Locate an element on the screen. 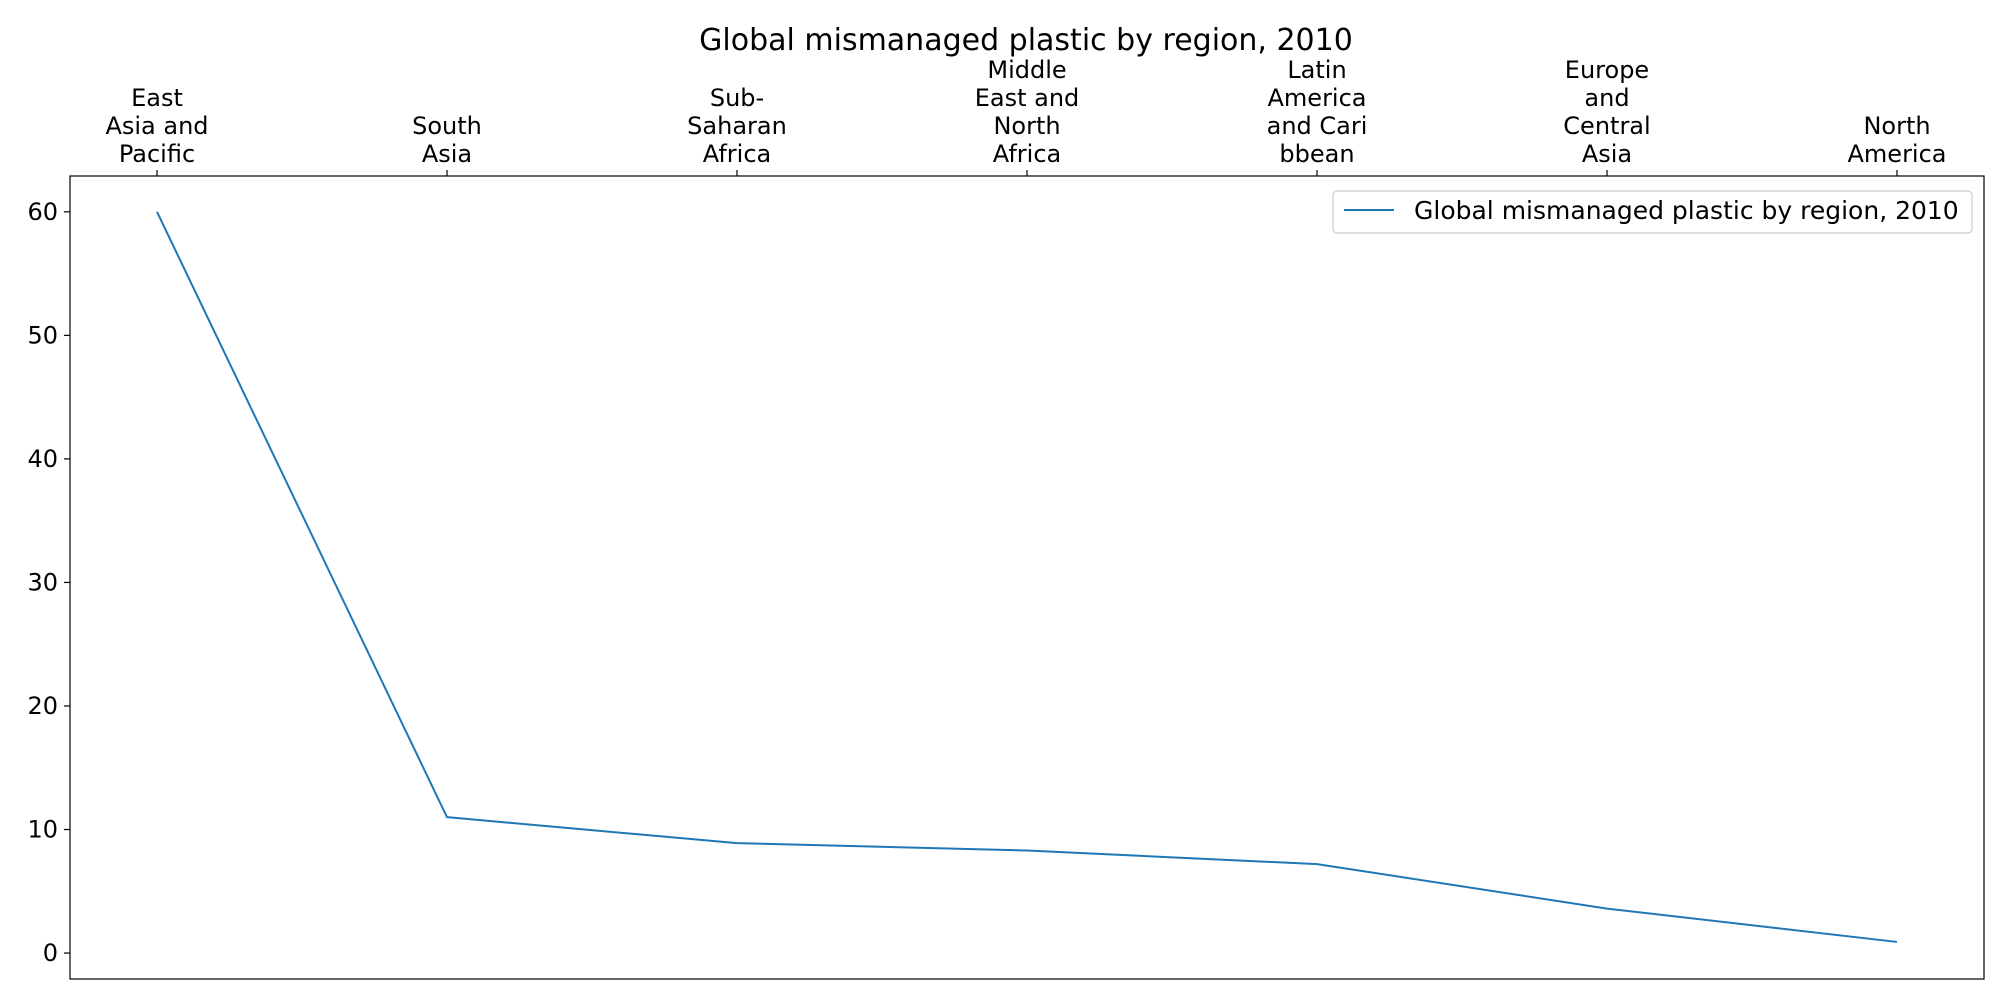  y-tick-label: 40 is located at coordinates (42, 459).